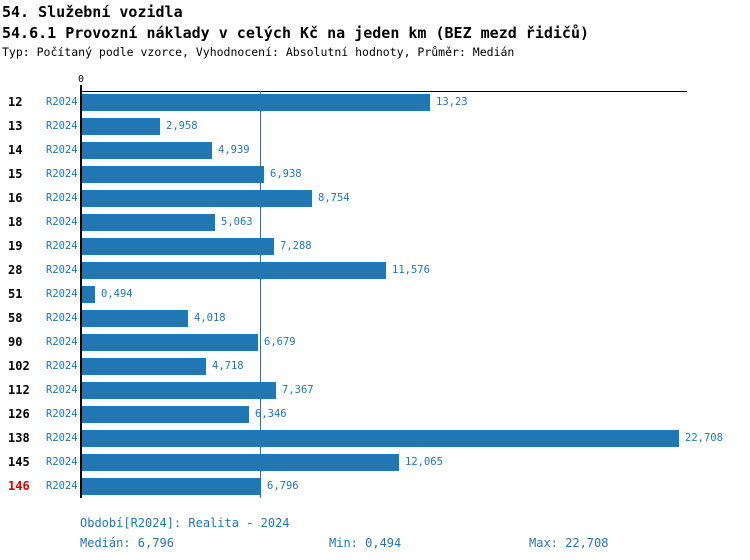 The image size is (750, 560). I want to click on bar-row: 28 R2024 11,576, so click(375, 270).